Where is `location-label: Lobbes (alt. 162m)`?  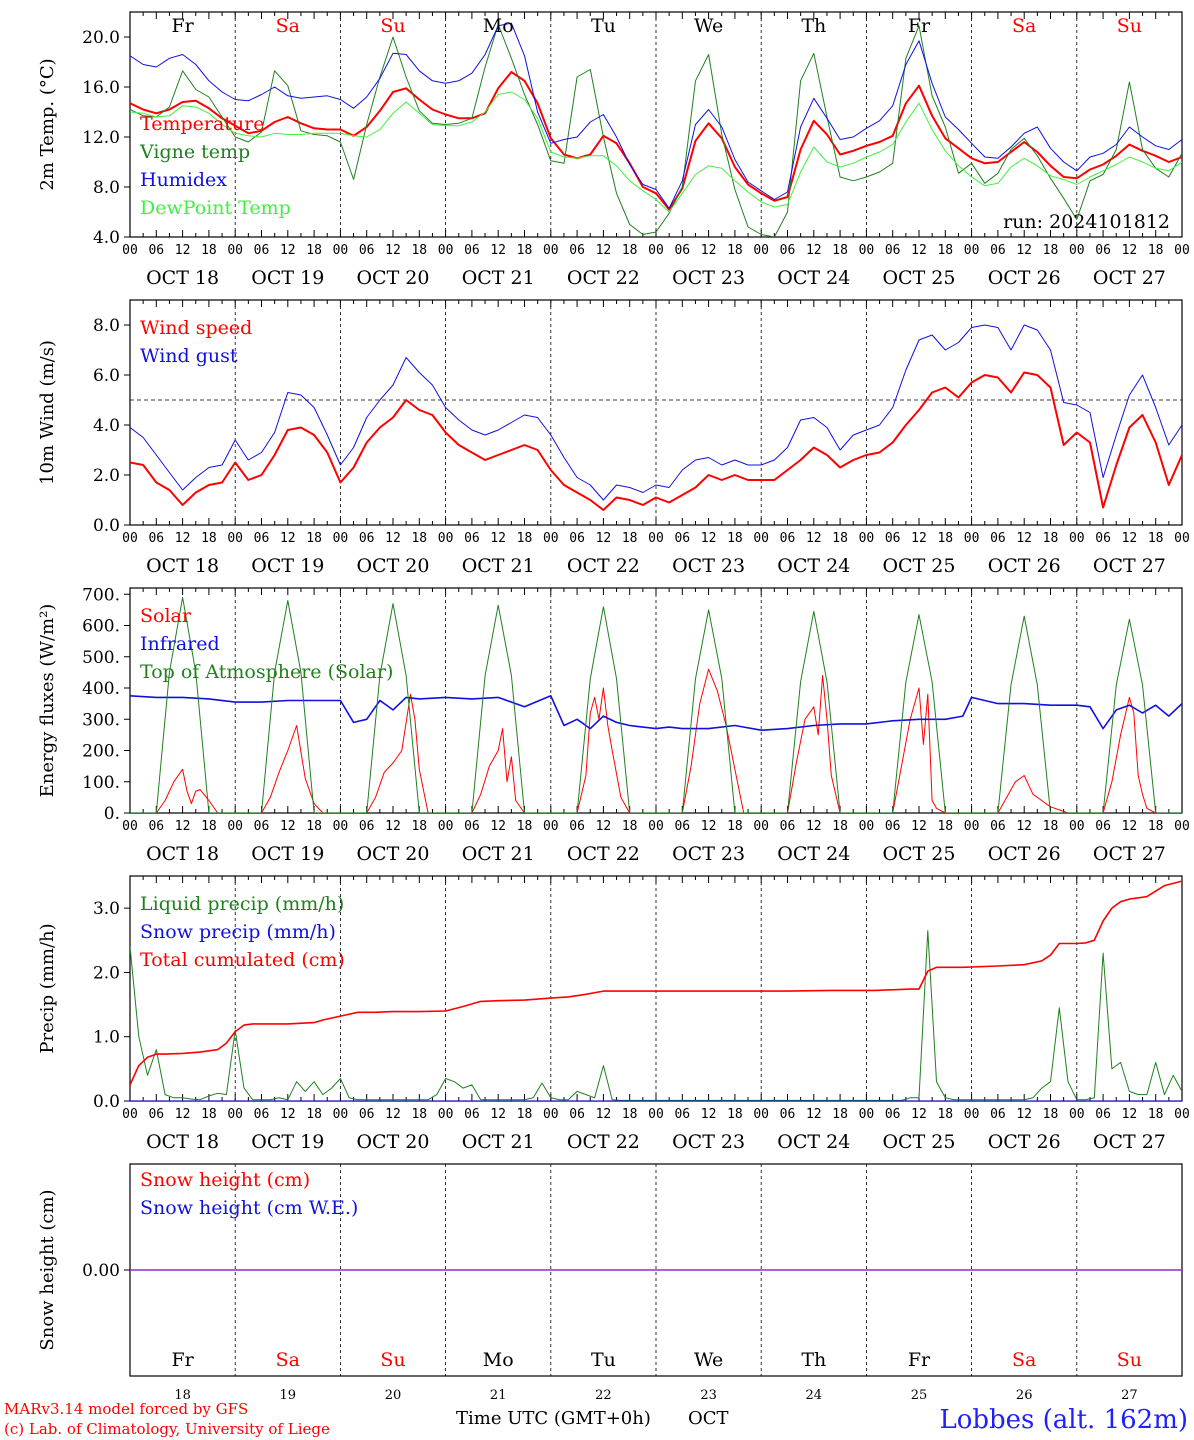
location-label: Lobbes (alt. 162m) is located at coordinates (1063, 1420).